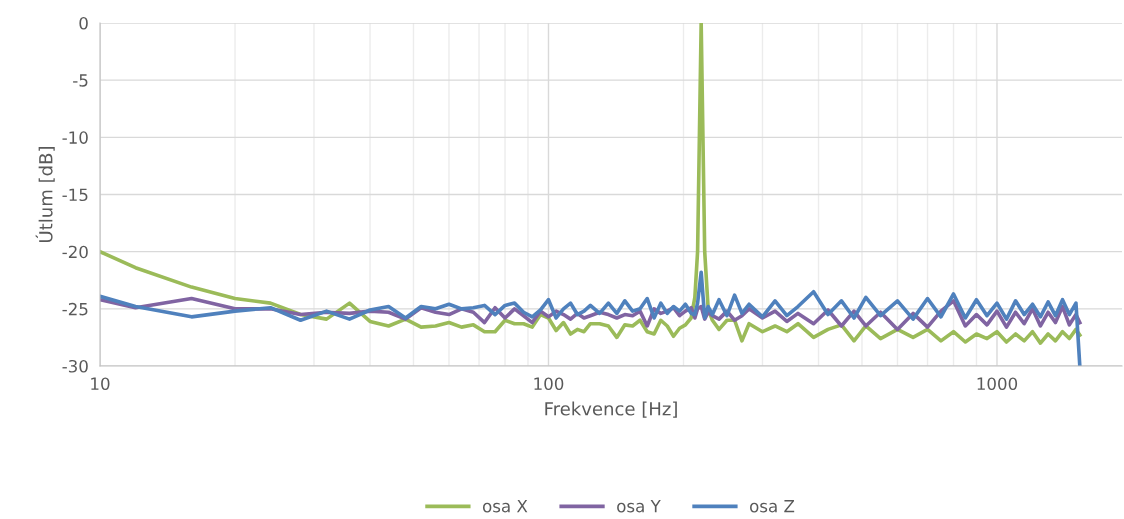  I want to click on legend-label: osa Y, so click(639, 506).